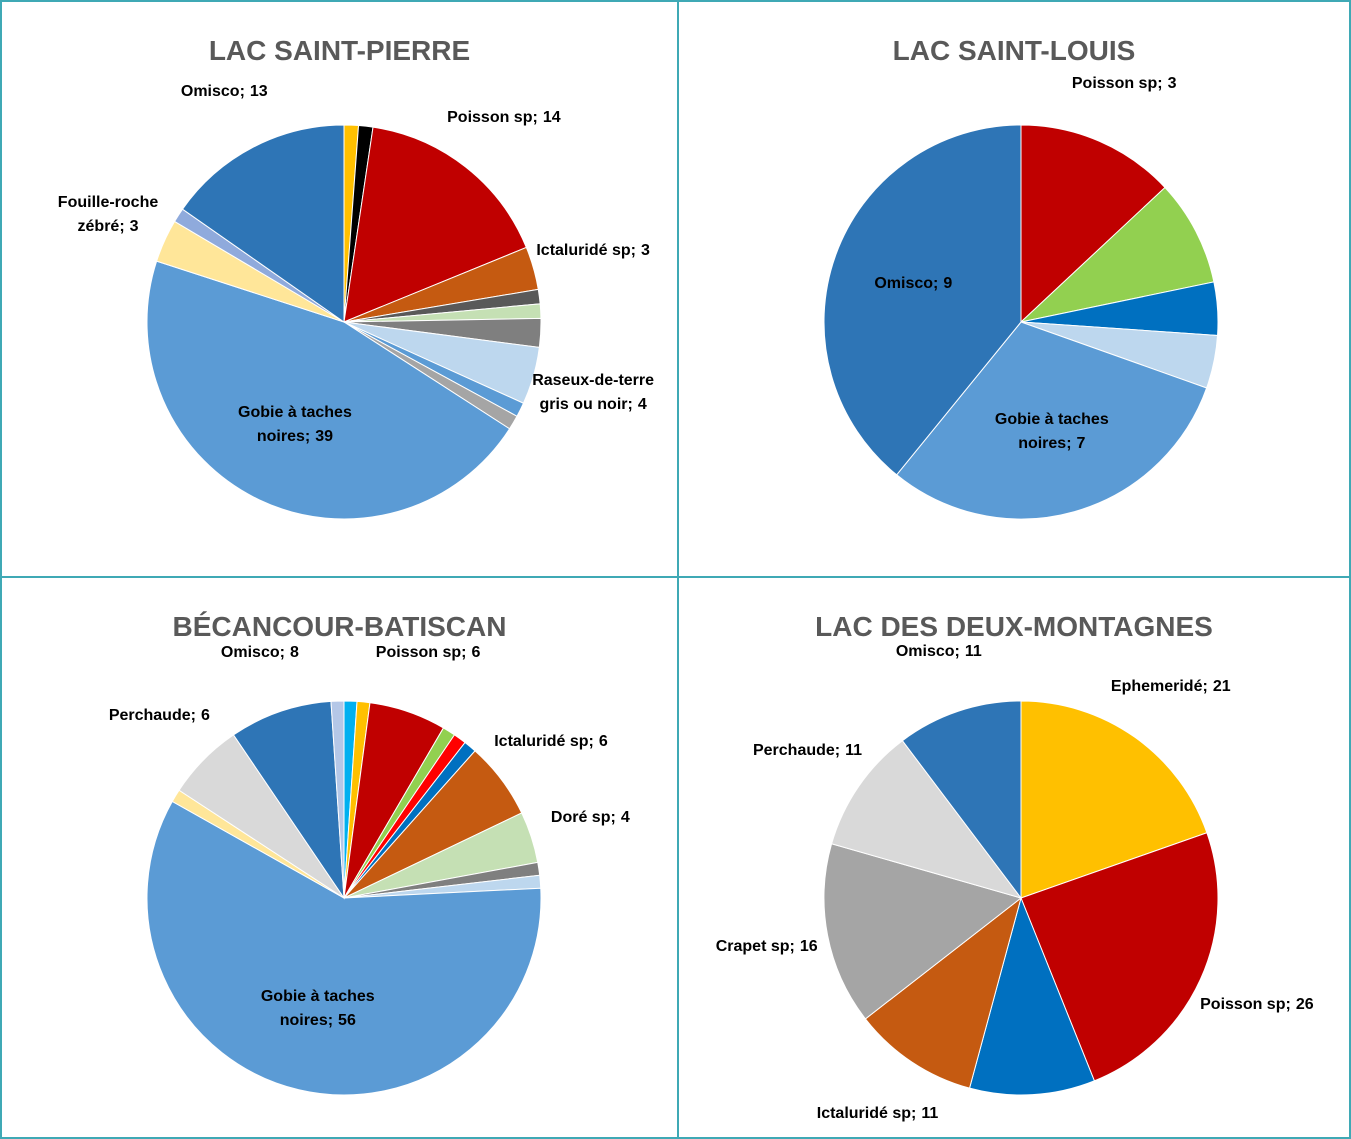 The width and height of the screenshot is (1351, 1139). I want to click on slice-value: 16, so click(808, 947).